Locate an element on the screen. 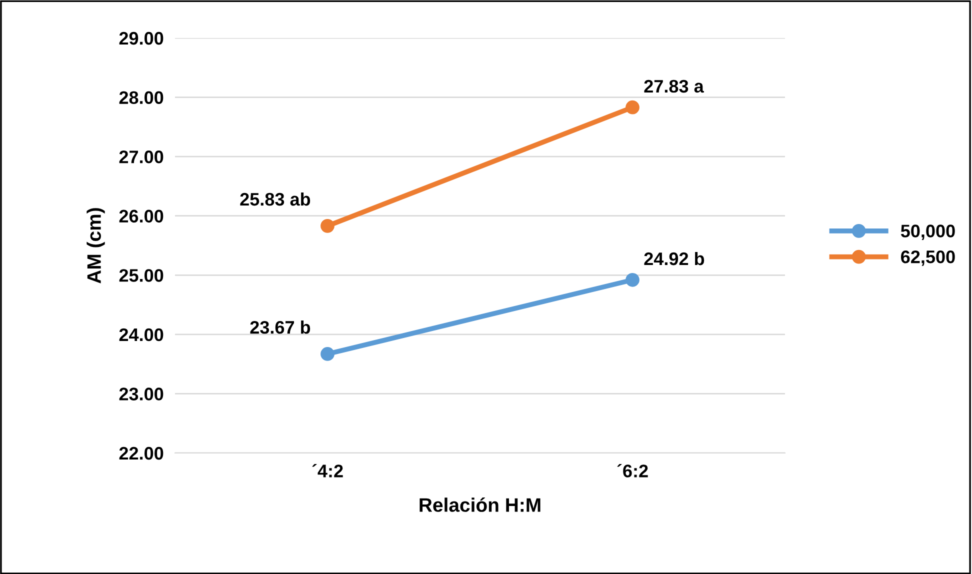  y-tick-label: 23.00 is located at coordinates (141, 394).